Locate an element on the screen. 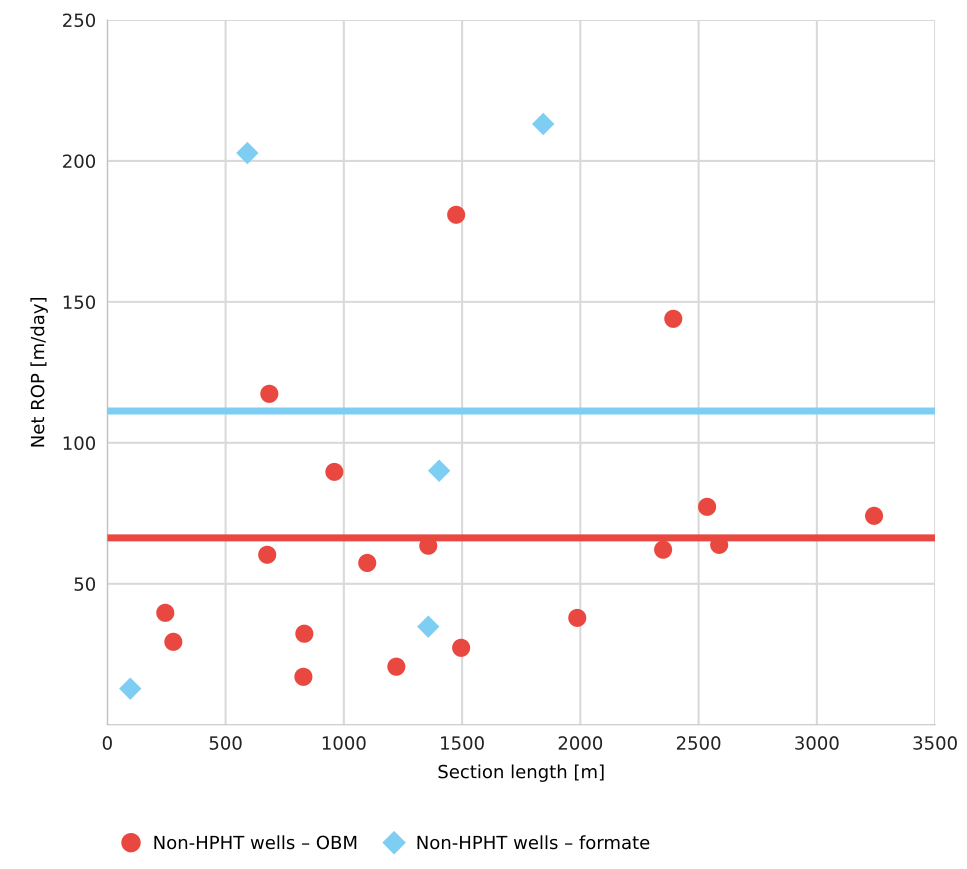 The height and width of the screenshot is (869, 967). y-tick-label: 250 is located at coordinates (79, 20).